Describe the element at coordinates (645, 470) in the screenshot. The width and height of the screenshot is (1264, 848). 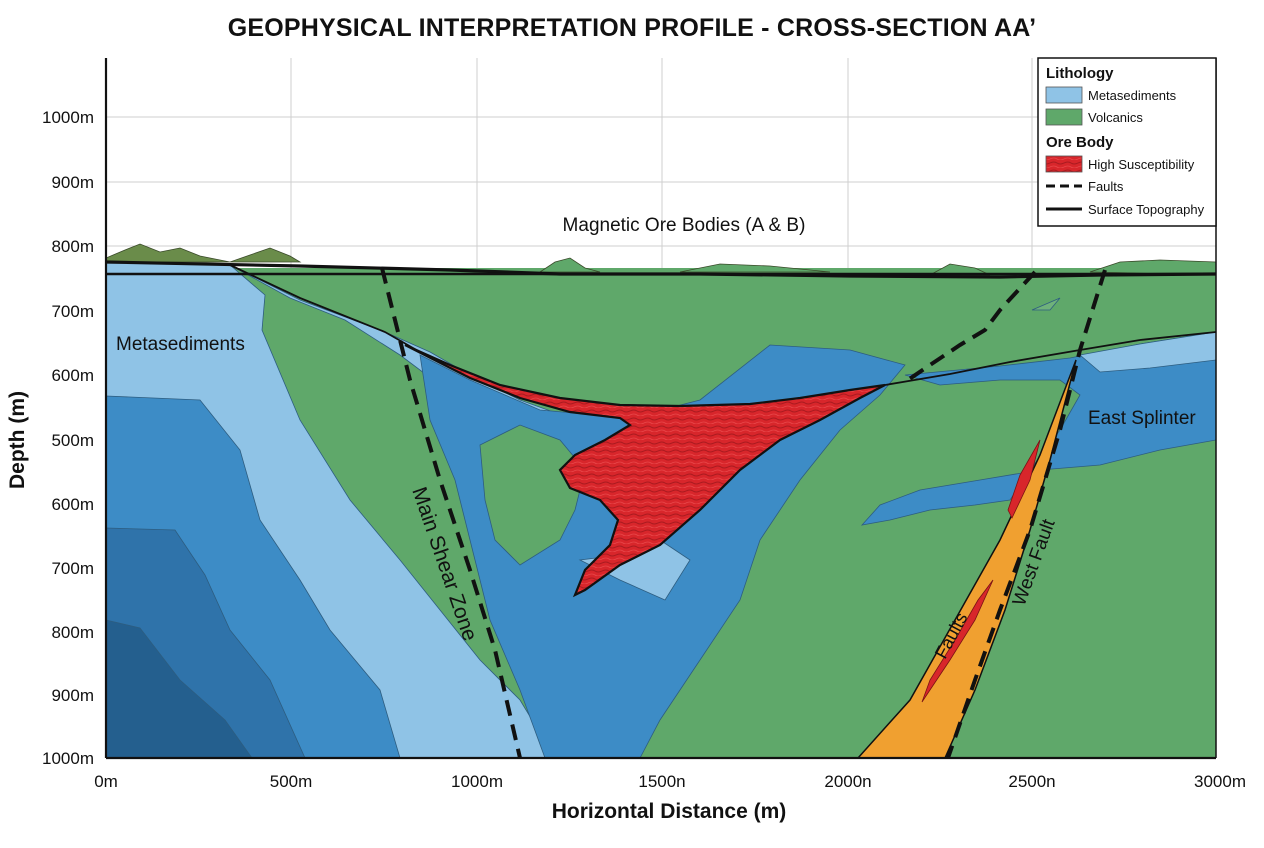
I see `ore-body-main` at that location.